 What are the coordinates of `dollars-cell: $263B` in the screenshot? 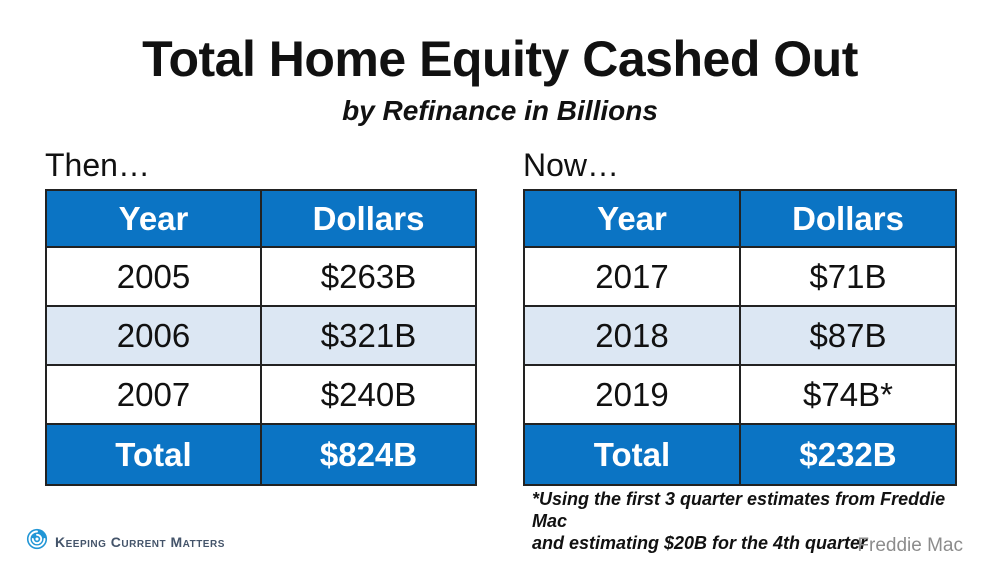 It's located at (368, 276).